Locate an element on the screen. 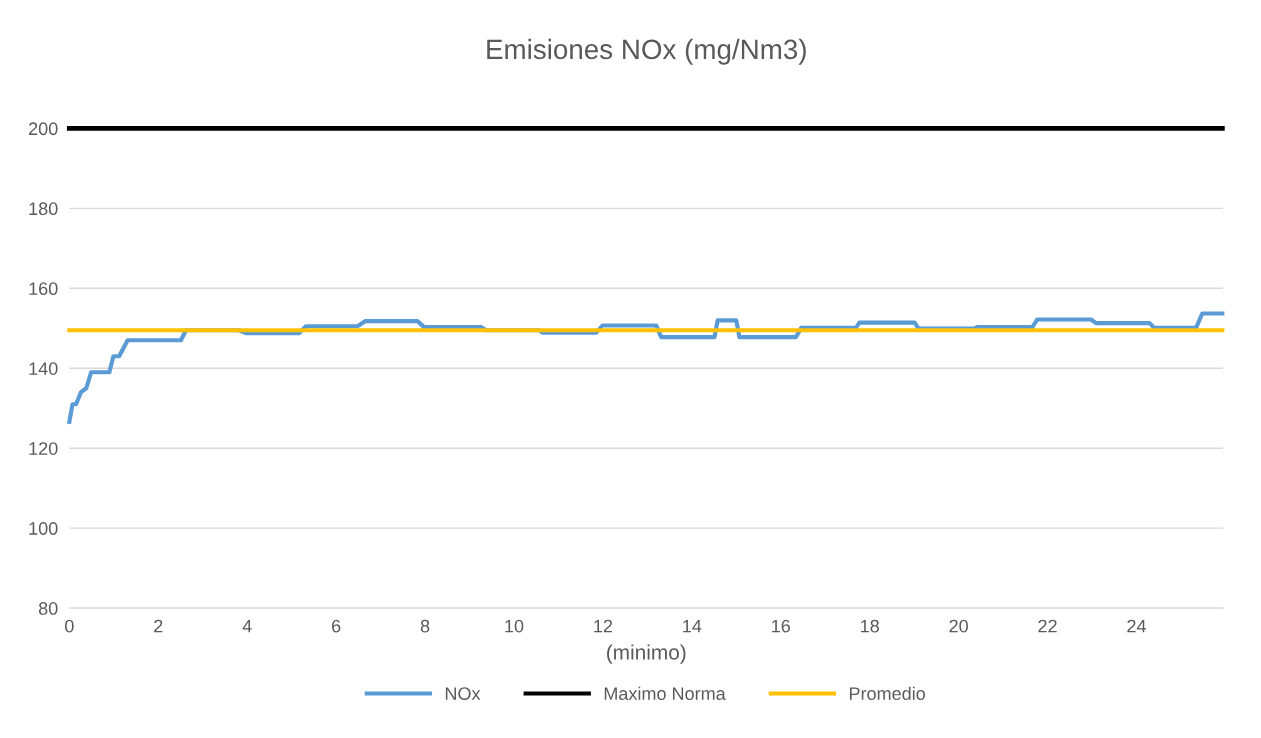 The height and width of the screenshot is (738, 1261). x-tick-label: 4 is located at coordinates (247, 626).